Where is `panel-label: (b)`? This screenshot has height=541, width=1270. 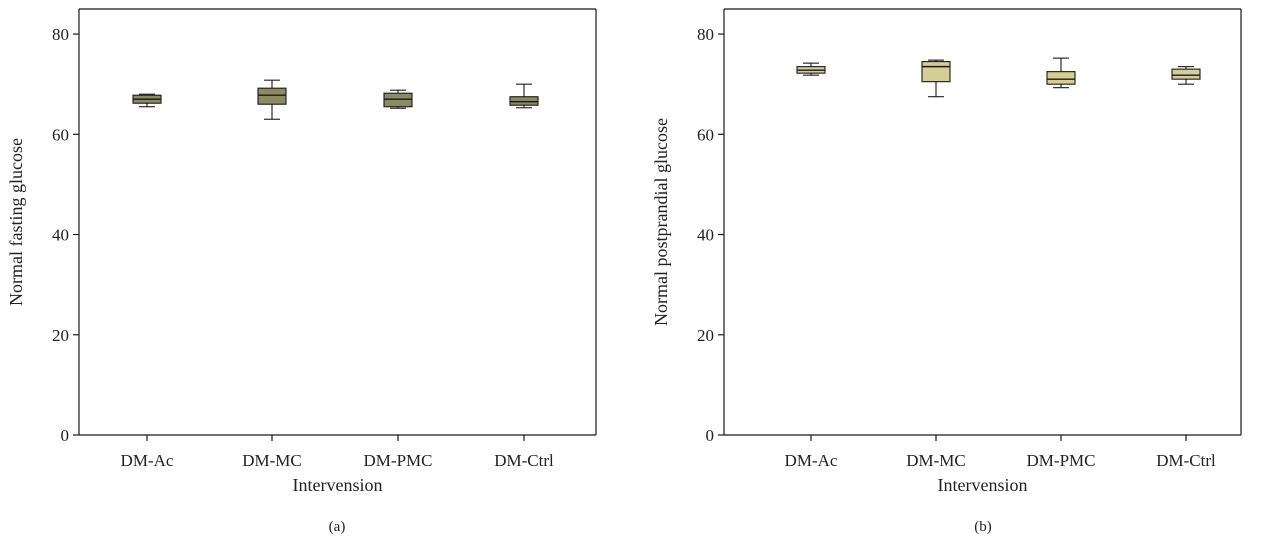 panel-label: (b) is located at coordinates (983, 527).